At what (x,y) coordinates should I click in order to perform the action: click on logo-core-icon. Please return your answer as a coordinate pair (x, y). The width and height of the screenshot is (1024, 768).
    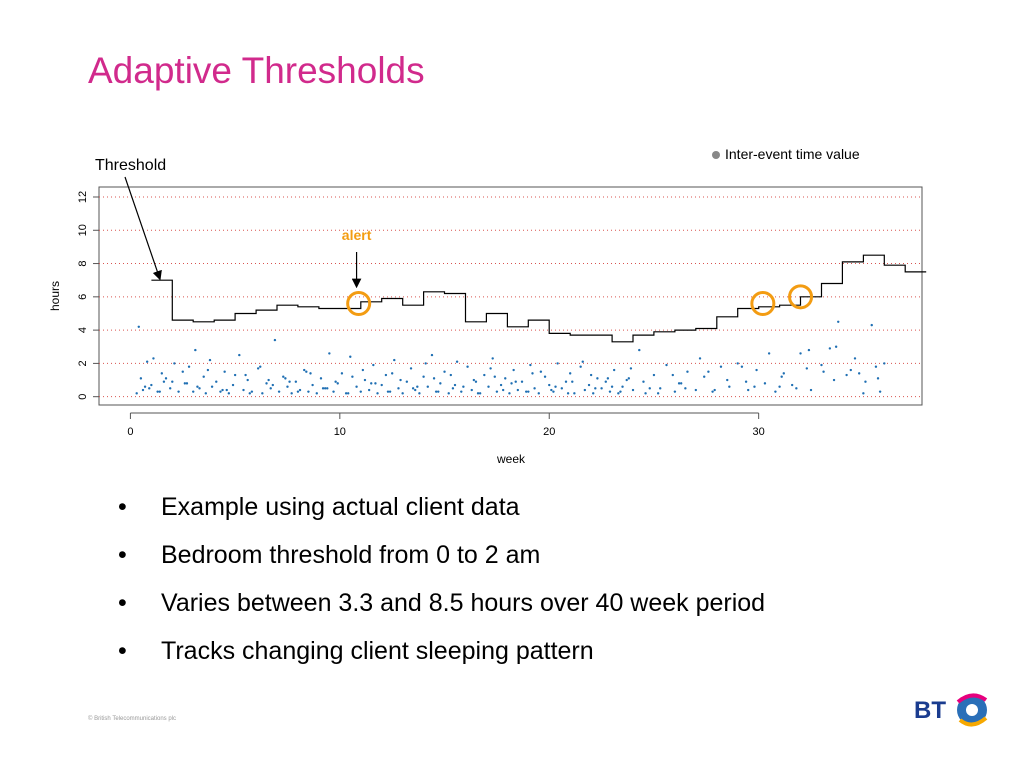
    Looking at the image, I should click on (972, 710).